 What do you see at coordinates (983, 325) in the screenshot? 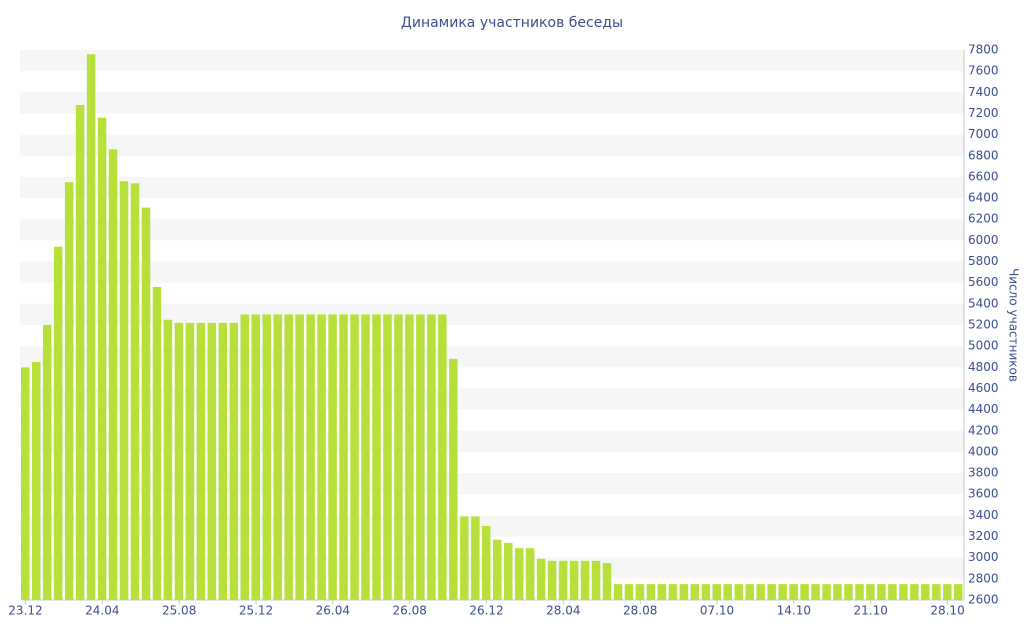
I see `y-tick-label: 5200` at bounding box center [983, 325].